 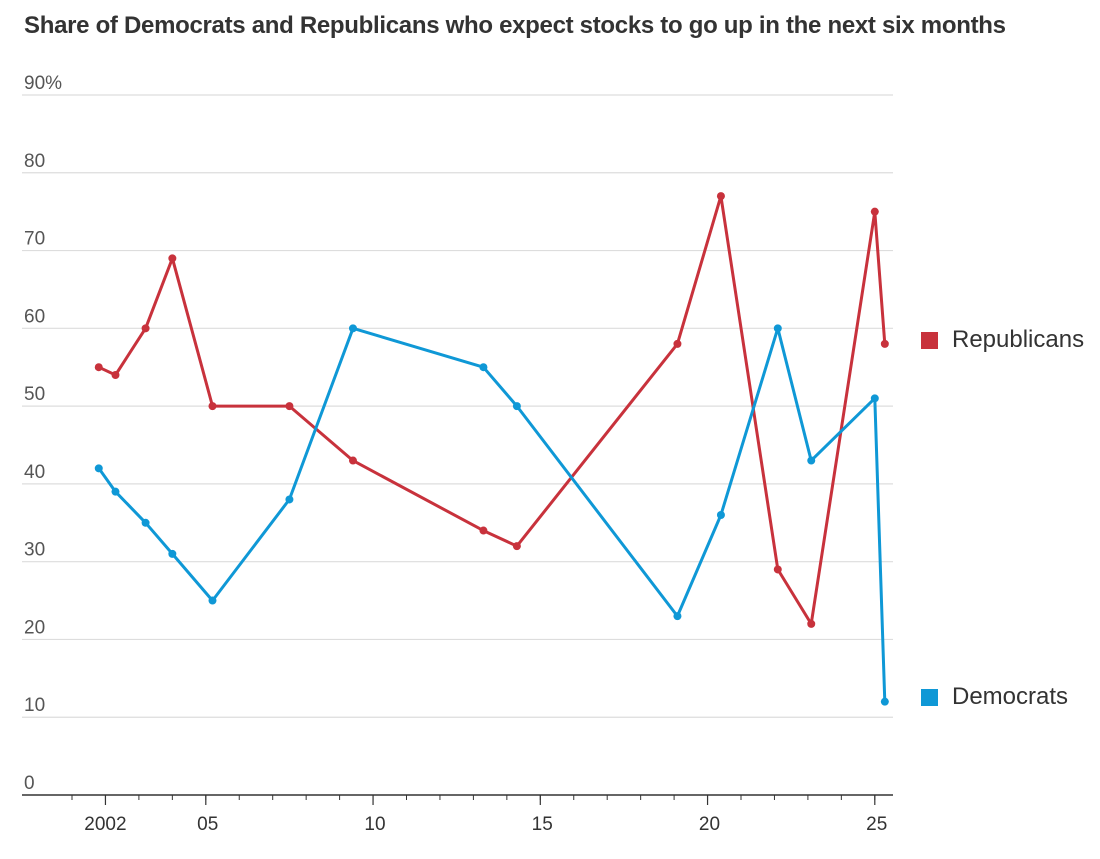 What do you see at coordinates (34, 239) in the screenshot?
I see `y-tick-label: 70` at bounding box center [34, 239].